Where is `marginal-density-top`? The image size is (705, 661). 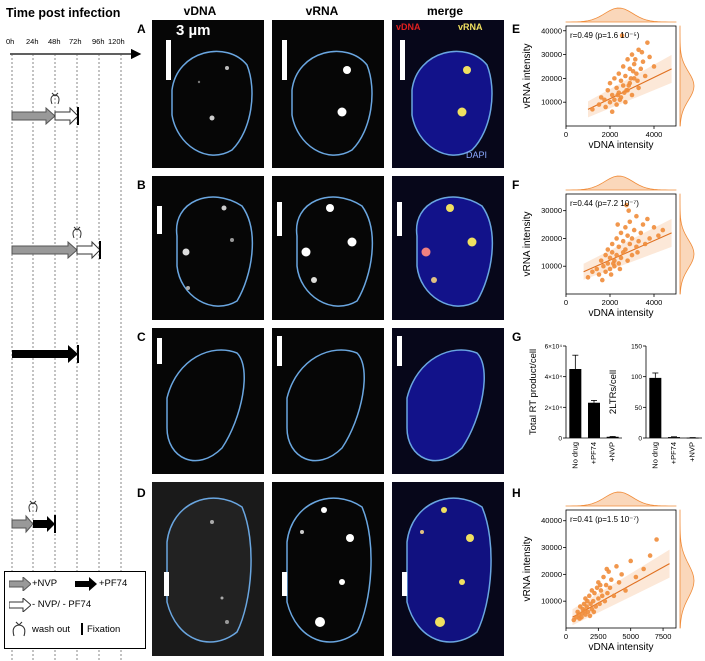
marginal-density-top is located at coordinates (621, 183).